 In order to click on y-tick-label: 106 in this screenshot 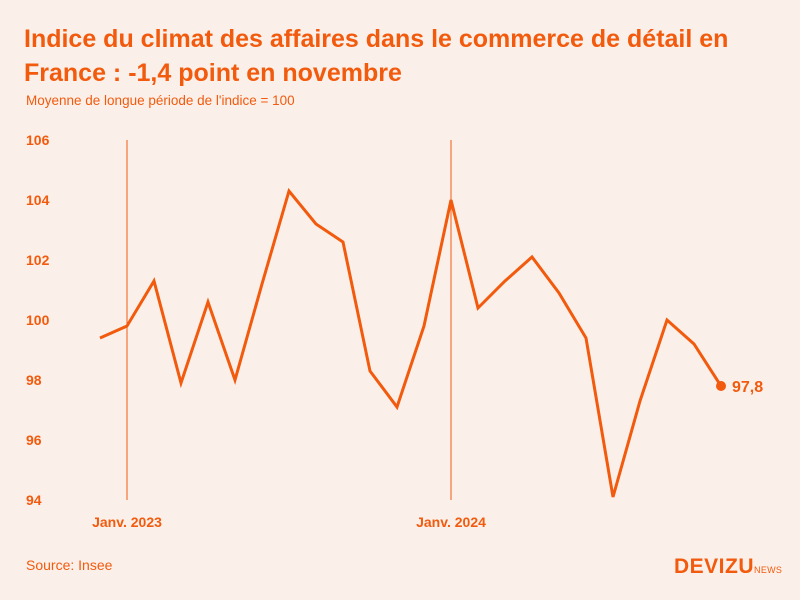, I will do `click(38, 140)`.